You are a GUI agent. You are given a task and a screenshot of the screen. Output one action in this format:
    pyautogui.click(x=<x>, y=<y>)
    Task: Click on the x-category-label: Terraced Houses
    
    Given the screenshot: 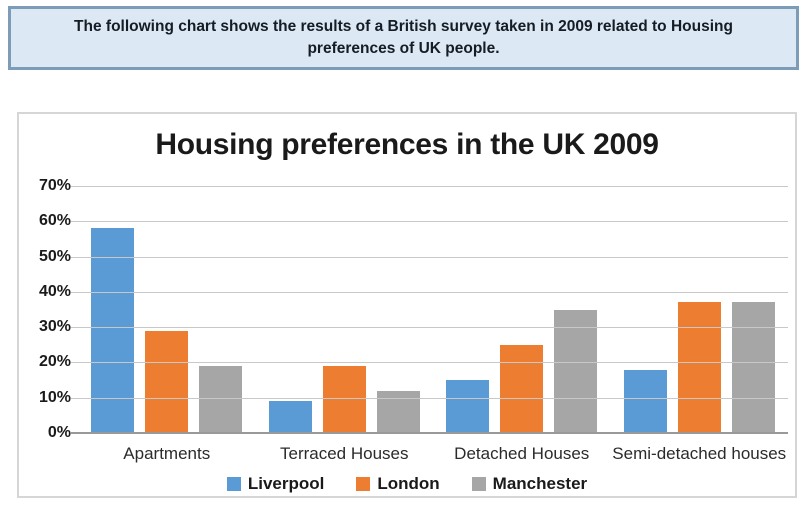 What is the action you would take?
    pyautogui.click(x=344, y=453)
    